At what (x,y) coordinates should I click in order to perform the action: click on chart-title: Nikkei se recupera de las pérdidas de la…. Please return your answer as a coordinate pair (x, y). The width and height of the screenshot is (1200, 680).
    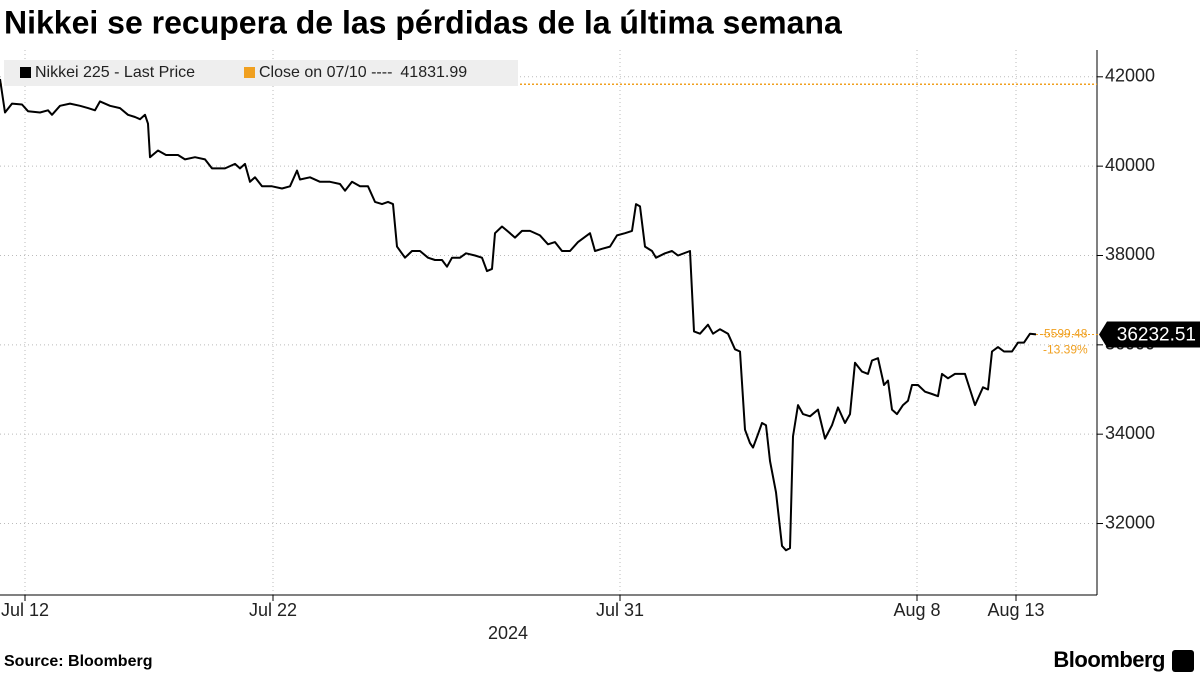
    Looking at the image, I should click on (423, 22).